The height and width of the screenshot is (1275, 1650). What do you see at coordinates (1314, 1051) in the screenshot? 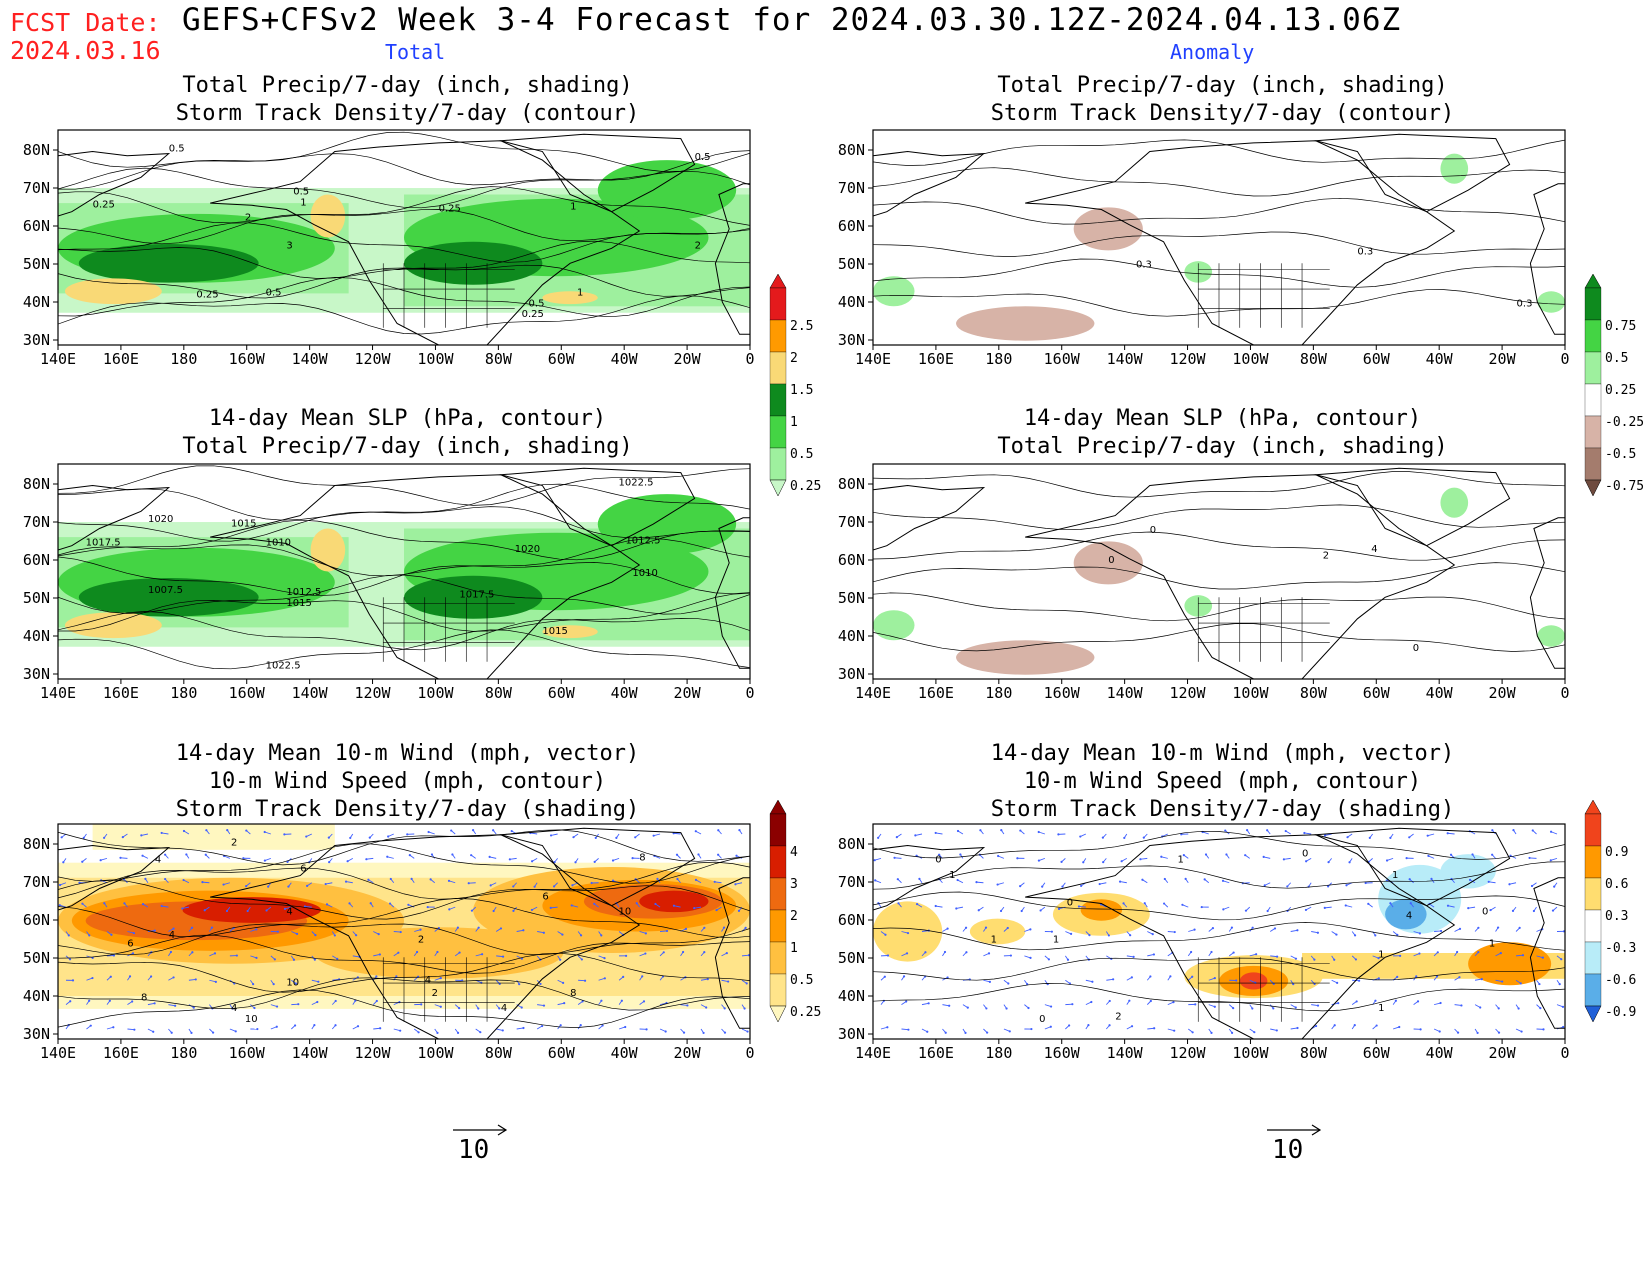
I see `lon-label: 80W` at bounding box center [1314, 1051].